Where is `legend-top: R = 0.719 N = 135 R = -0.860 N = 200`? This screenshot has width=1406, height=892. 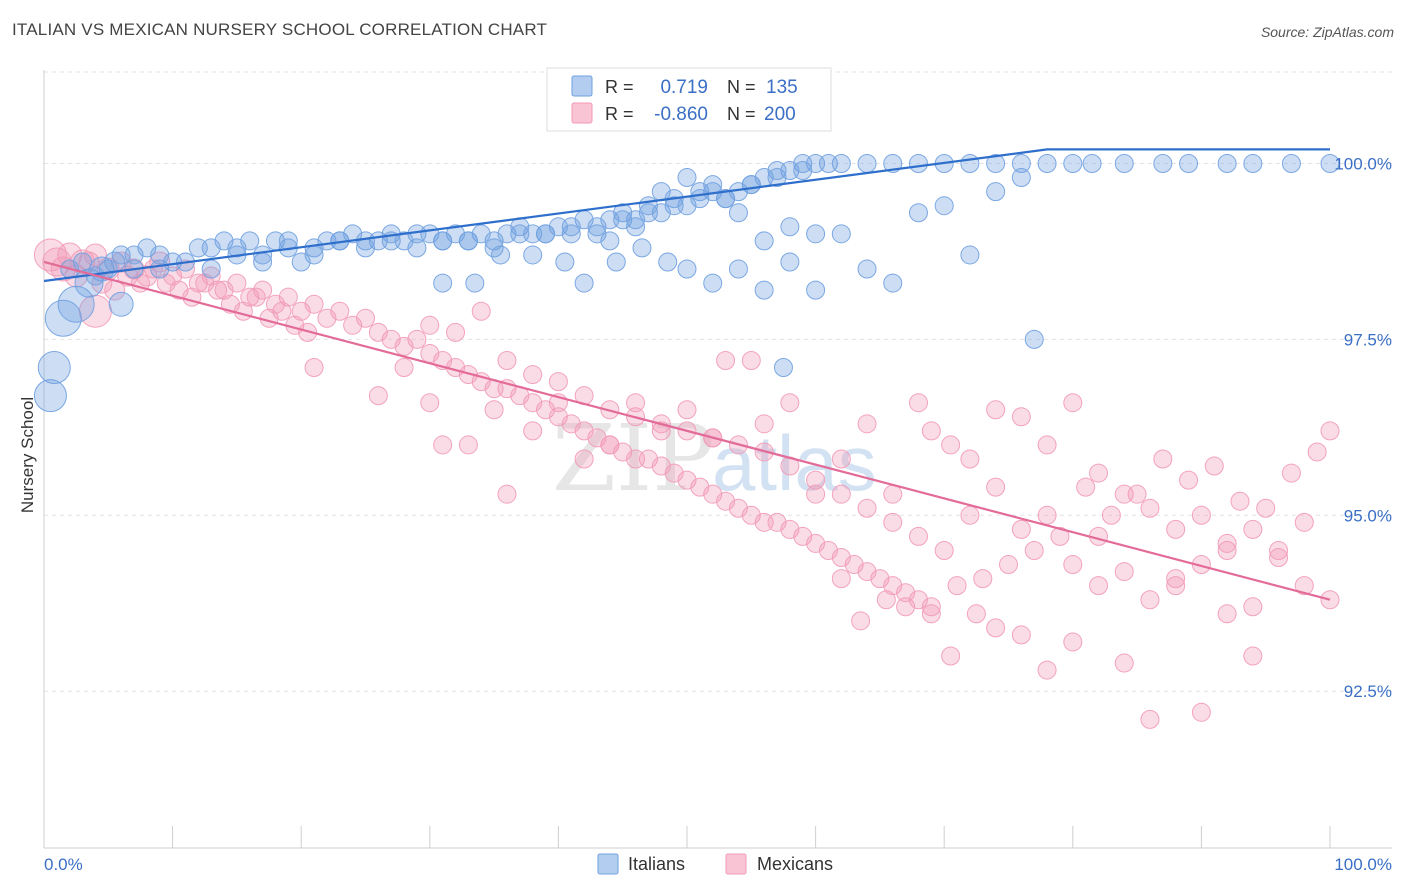
legend-top: R = 0.719 N = 135 R = -0.860 N = 200 is located at coordinates (689, 99).